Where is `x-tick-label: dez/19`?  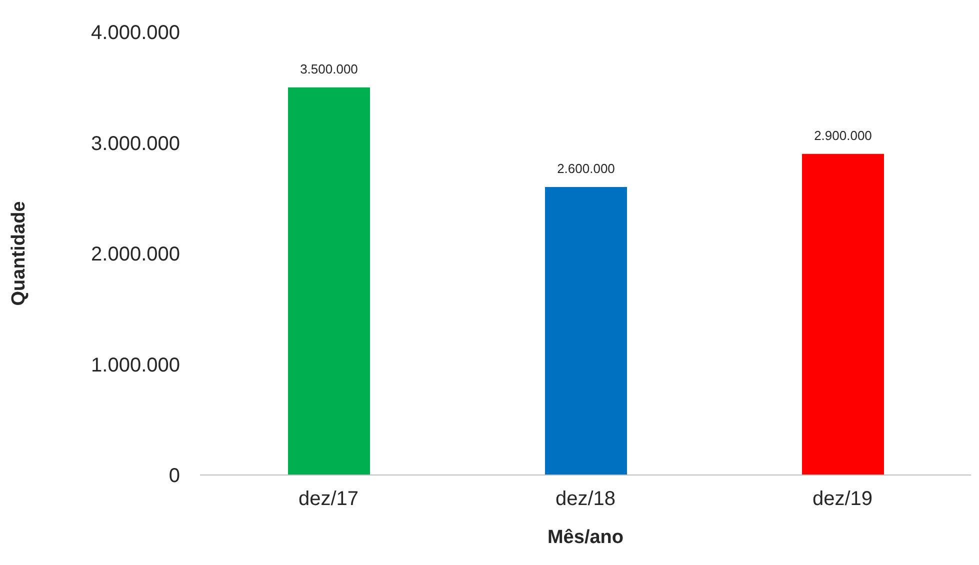
x-tick-label: dez/19 is located at coordinates (842, 499).